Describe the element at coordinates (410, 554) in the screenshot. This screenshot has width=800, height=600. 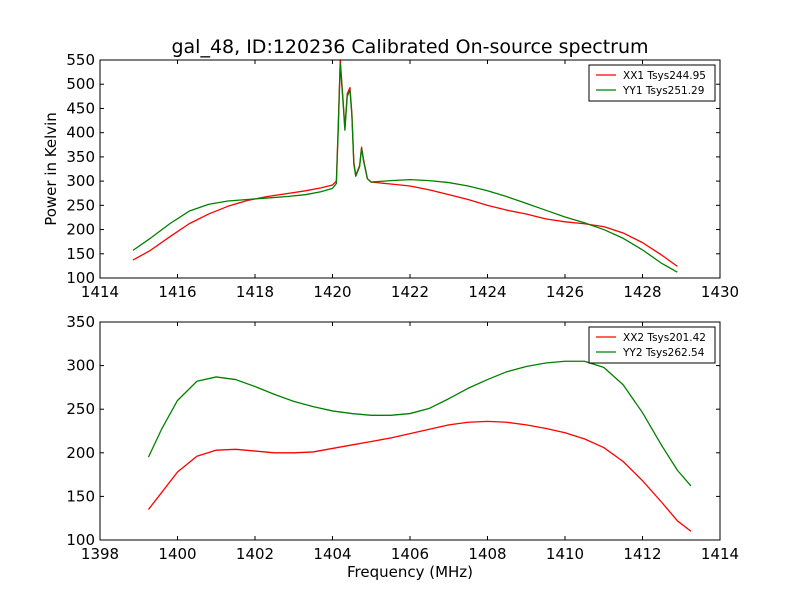
I see `x-tick-label: 1406` at that location.